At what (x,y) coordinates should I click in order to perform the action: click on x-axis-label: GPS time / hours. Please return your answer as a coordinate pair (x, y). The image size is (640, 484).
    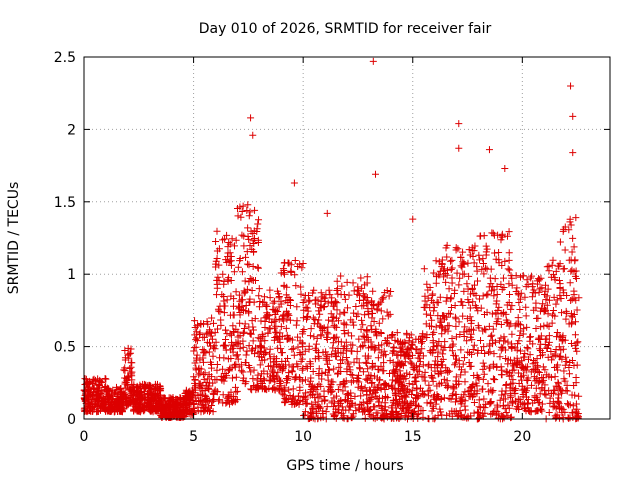
    Looking at the image, I should click on (344, 466).